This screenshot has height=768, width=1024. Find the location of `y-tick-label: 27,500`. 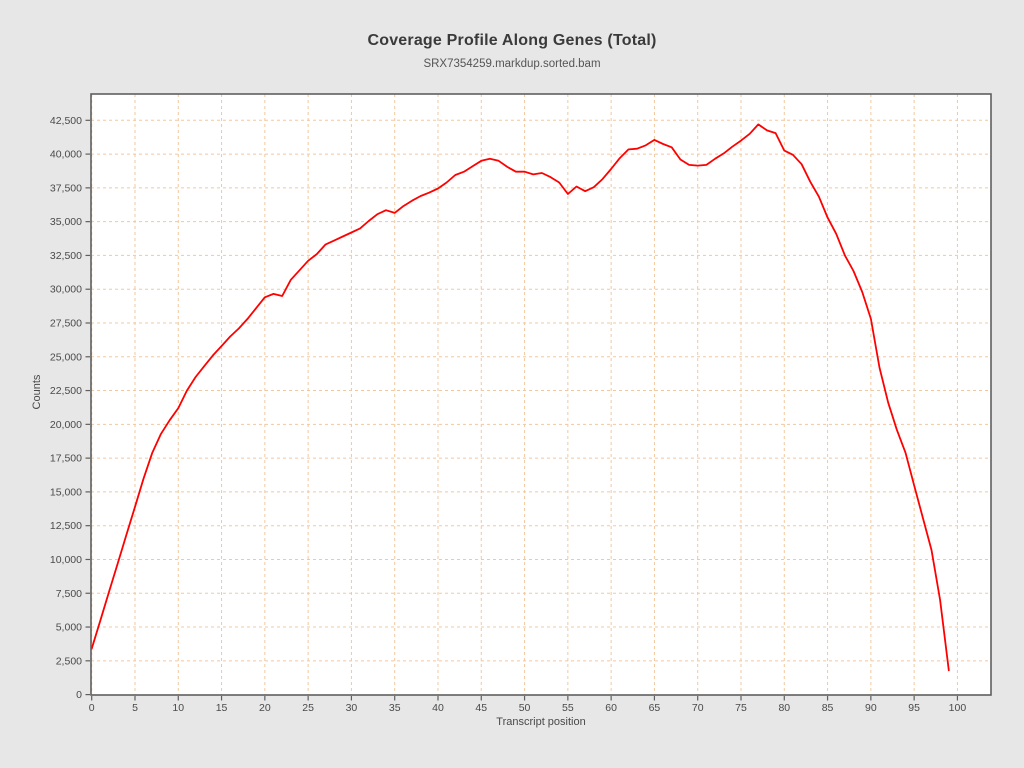

y-tick-label: 27,500 is located at coordinates (66, 323).